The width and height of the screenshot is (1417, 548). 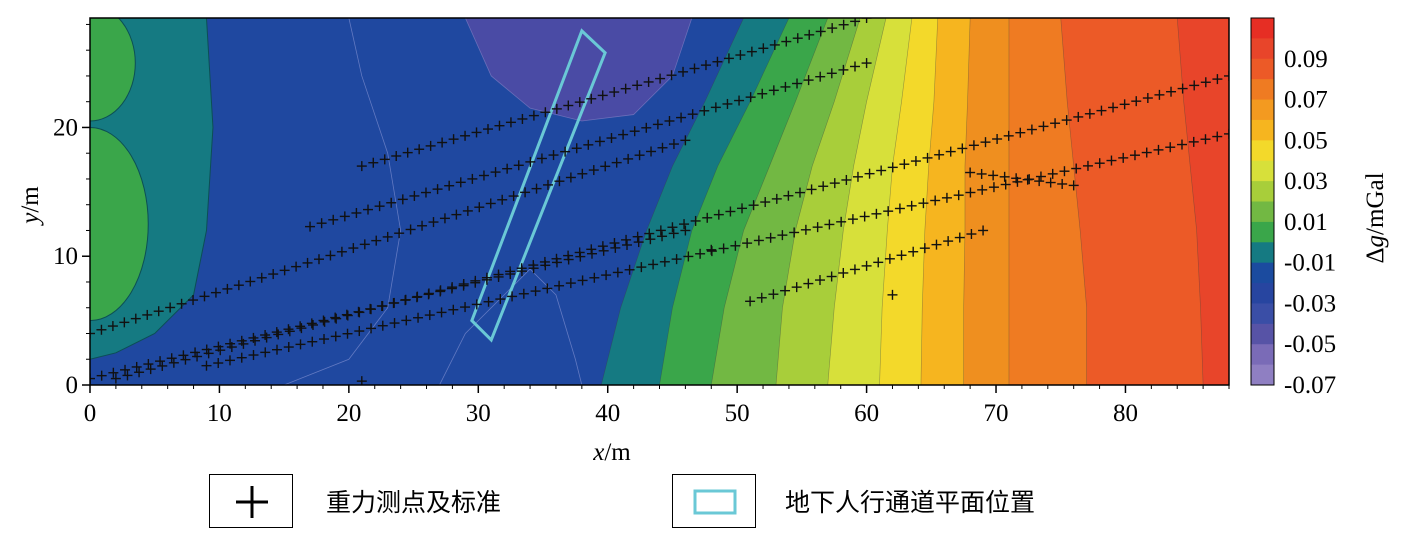 I want to click on legend-station-label: 重力测点及标准, so click(x=414, y=502).